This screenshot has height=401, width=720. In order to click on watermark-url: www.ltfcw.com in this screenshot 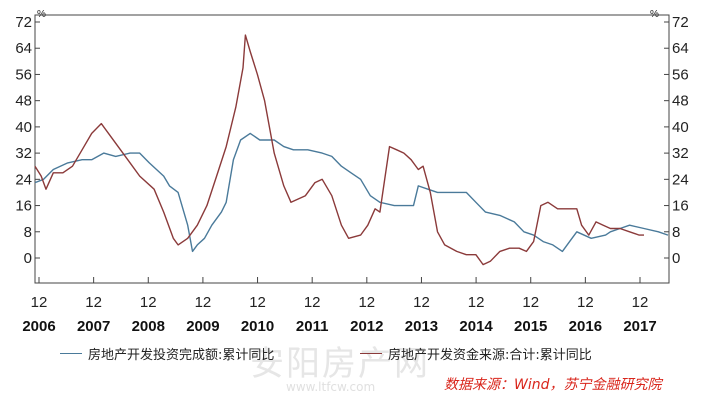, I will do `click(330, 387)`.